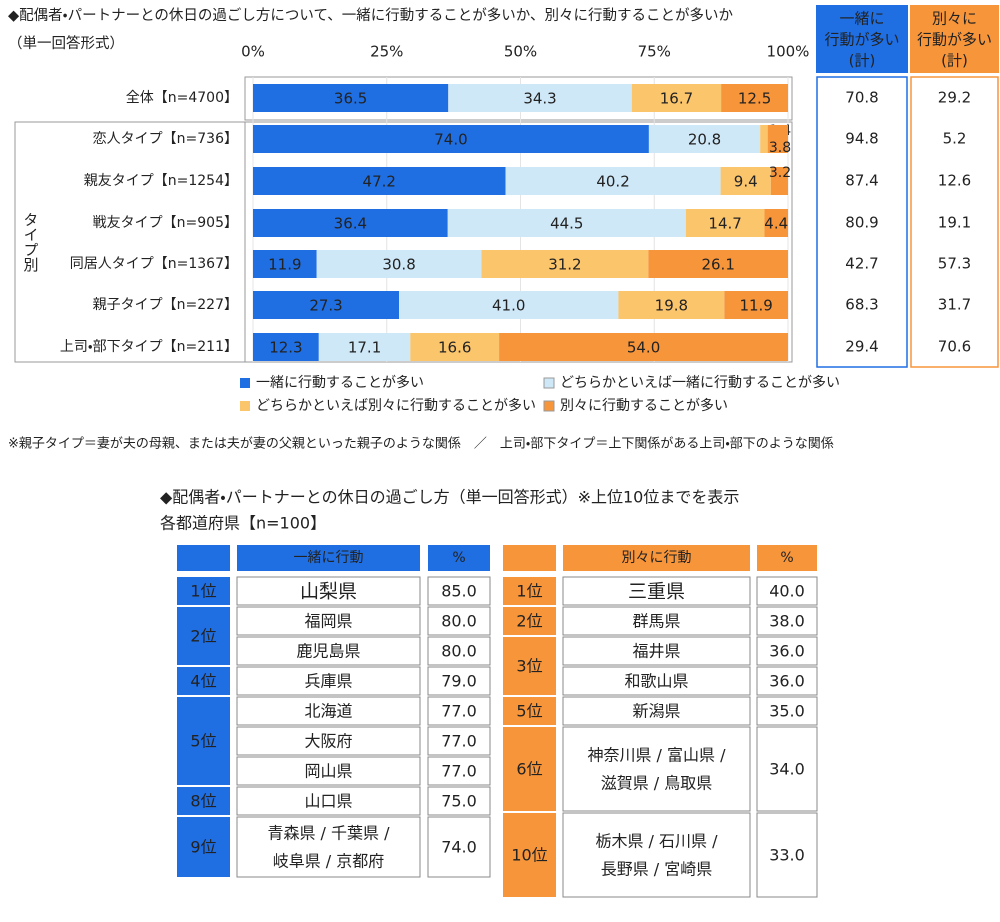 Image resolution: width=1000 pixels, height=922 pixels. Describe the element at coordinates (861, 98) in the screenshot. I see `summary-value: 70.8` at that location.